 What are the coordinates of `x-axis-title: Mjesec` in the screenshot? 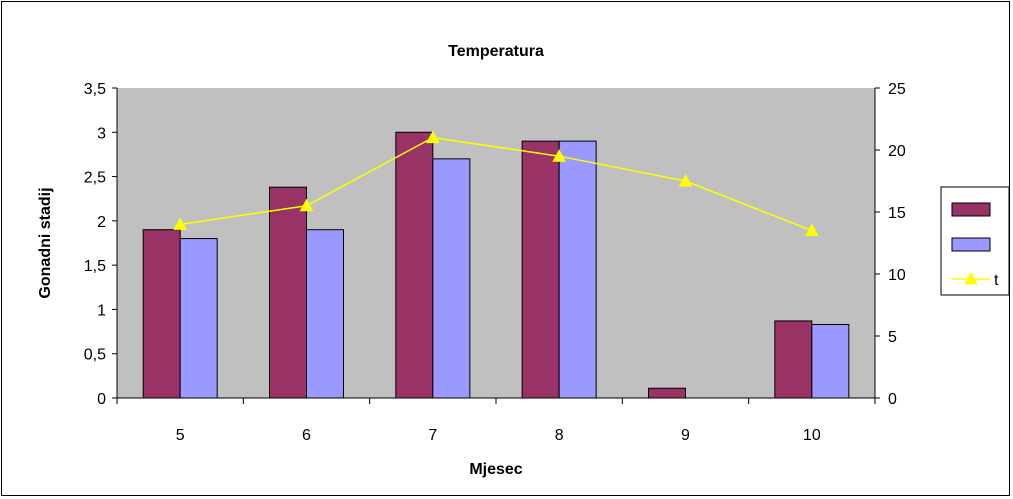 It's located at (495, 469).